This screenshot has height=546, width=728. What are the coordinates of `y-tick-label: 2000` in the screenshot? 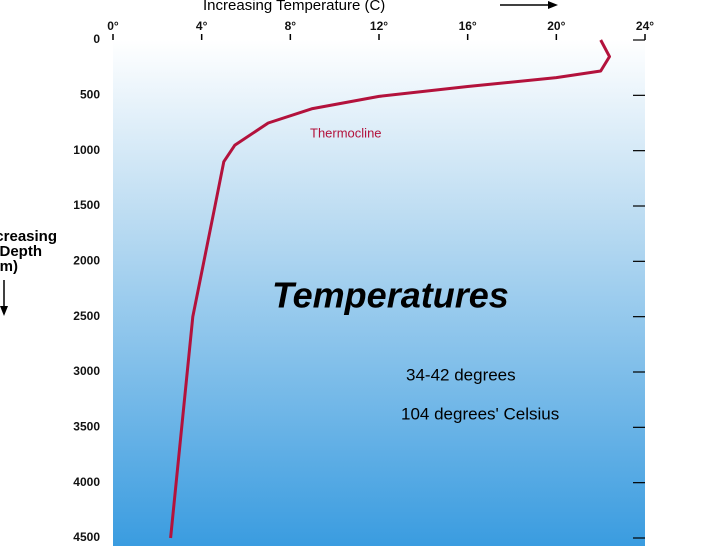 It's located at (86, 261).